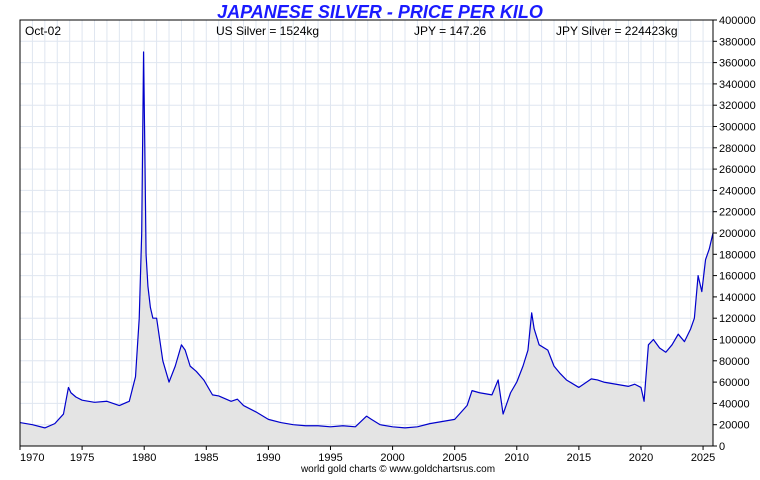 The image size is (760, 480). I want to click on y-tick-label: 340000, so click(737, 85).